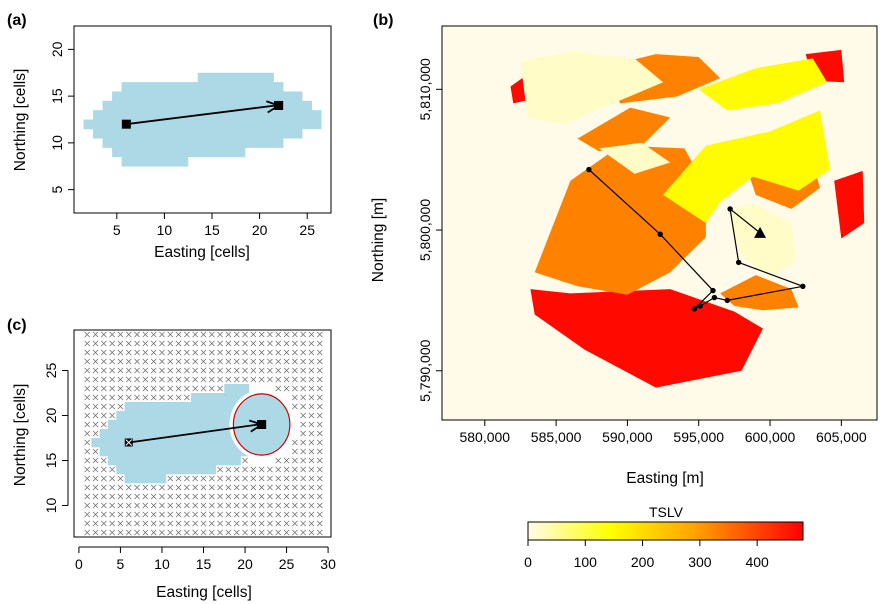 The image size is (882, 604). Describe the element at coordinates (307, 230) in the screenshot. I see `panel-a-x-tick-label: 25` at that location.